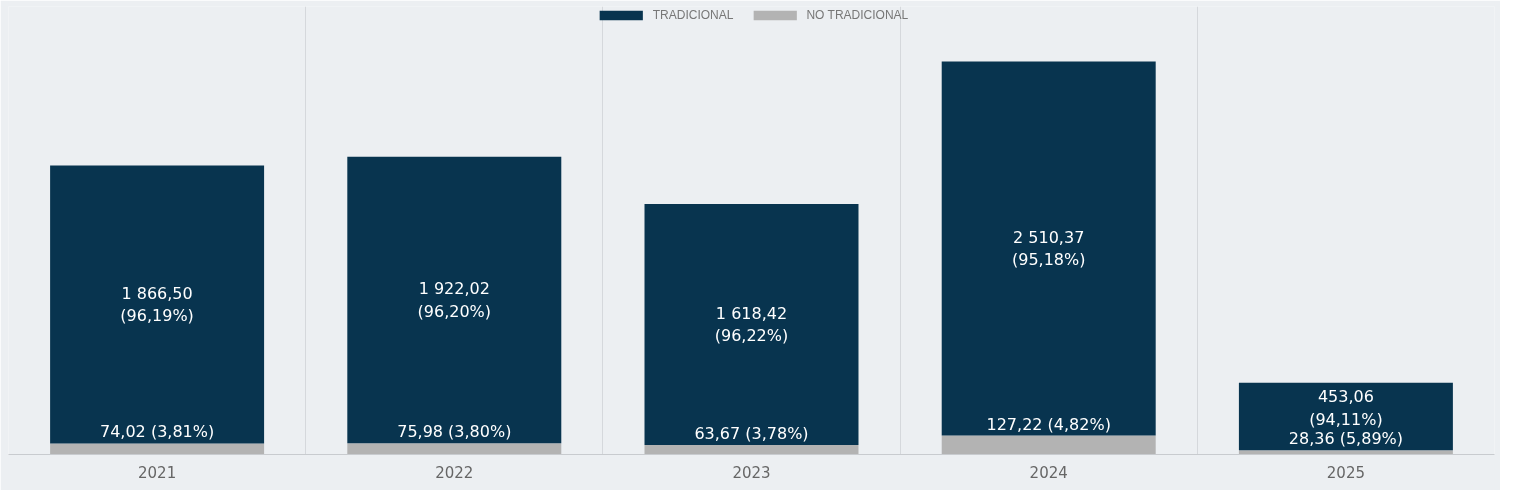 This screenshot has width=1516, height=504. I want to click on data-label: 2 510,37 (95,18%), so click(1048, 248).